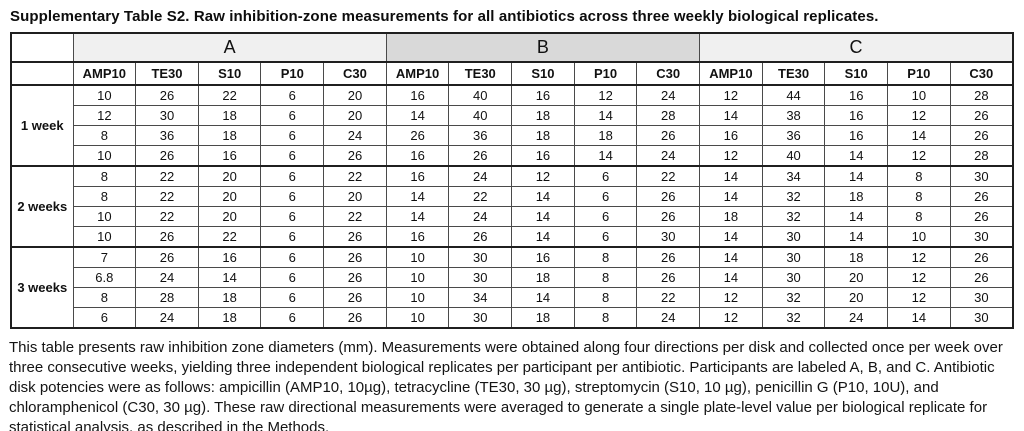  What do you see at coordinates (856, 47) in the screenshot?
I see `group-header-cell: C` at bounding box center [856, 47].